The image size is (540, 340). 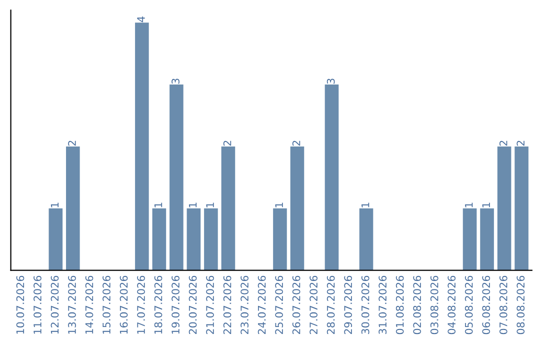 I want to click on x-tick-label: 06.08.2026, so click(x=486, y=305).